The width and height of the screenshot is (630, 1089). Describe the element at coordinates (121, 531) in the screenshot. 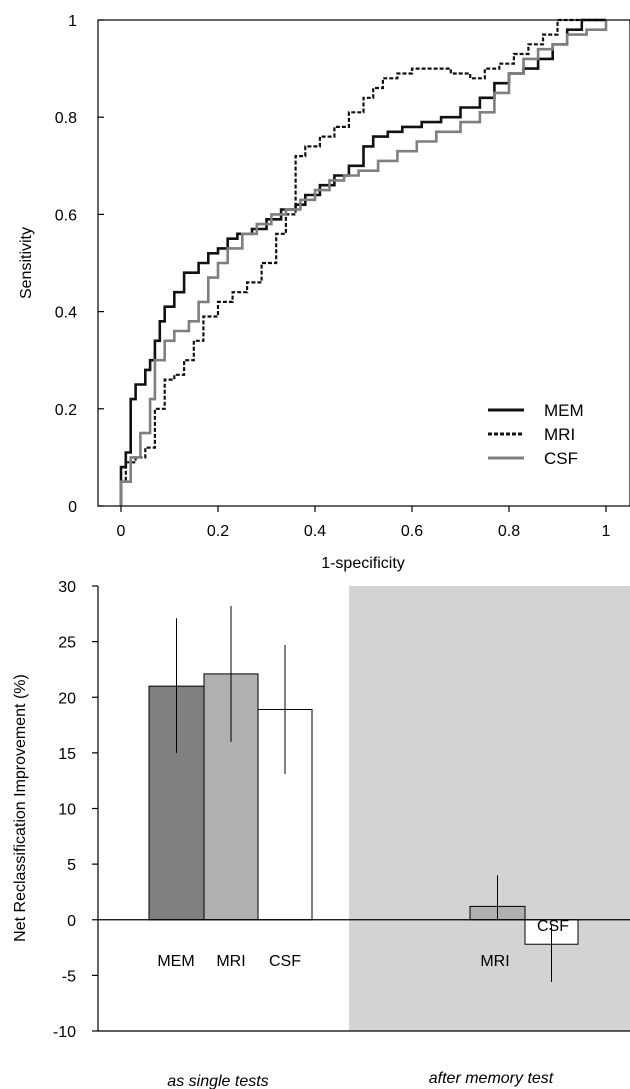

I see `roc-x-tick-label: 0` at that location.